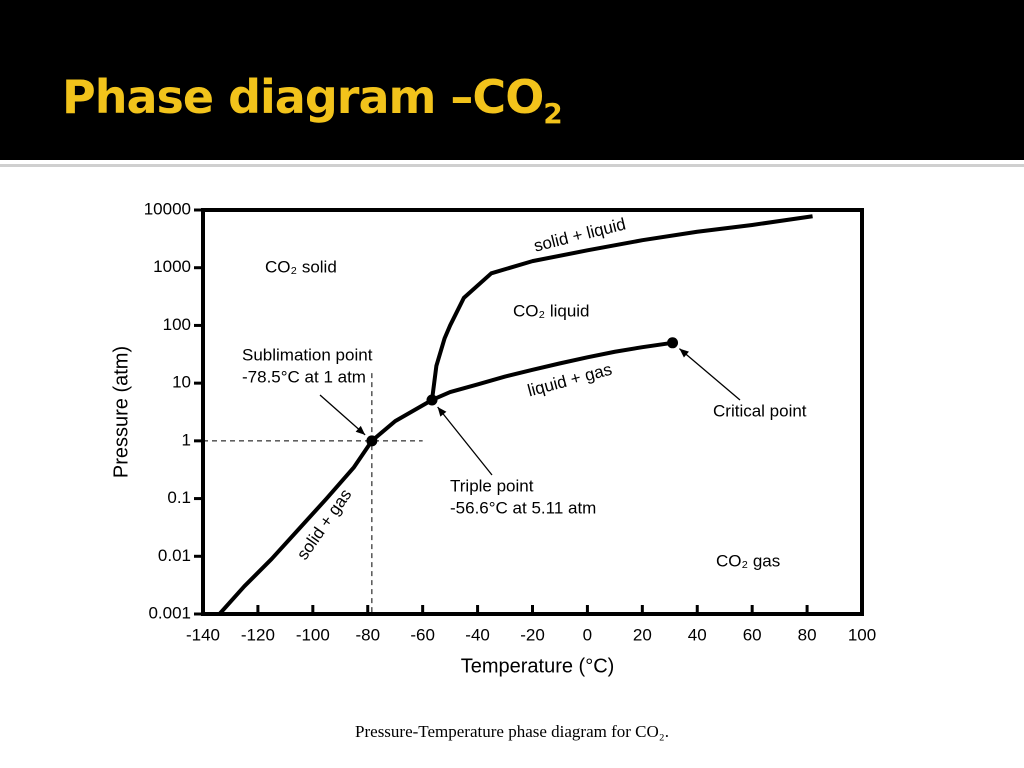  What do you see at coordinates (167, 208) in the screenshot?
I see `y-tick-label: 10000` at bounding box center [167, 208].